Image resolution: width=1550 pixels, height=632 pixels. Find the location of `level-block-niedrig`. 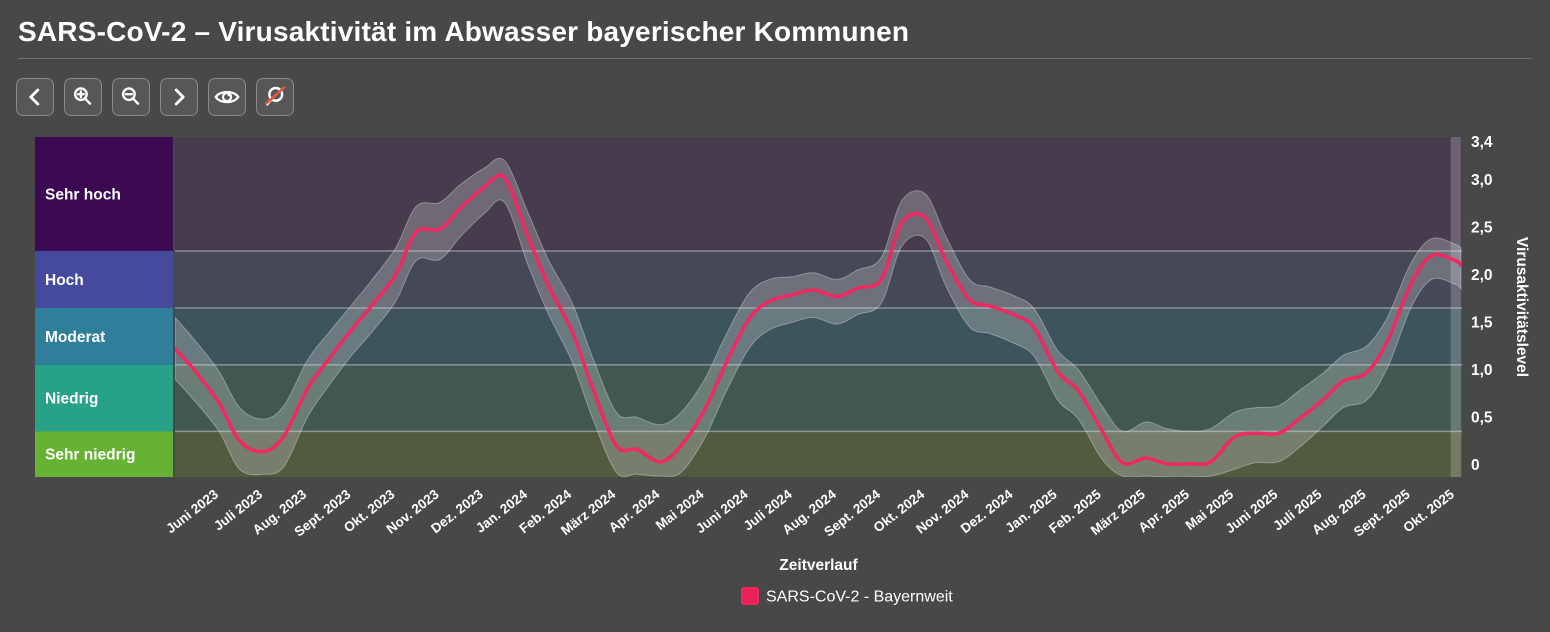

level-block-niedrig is located at coordinates (104, 398).